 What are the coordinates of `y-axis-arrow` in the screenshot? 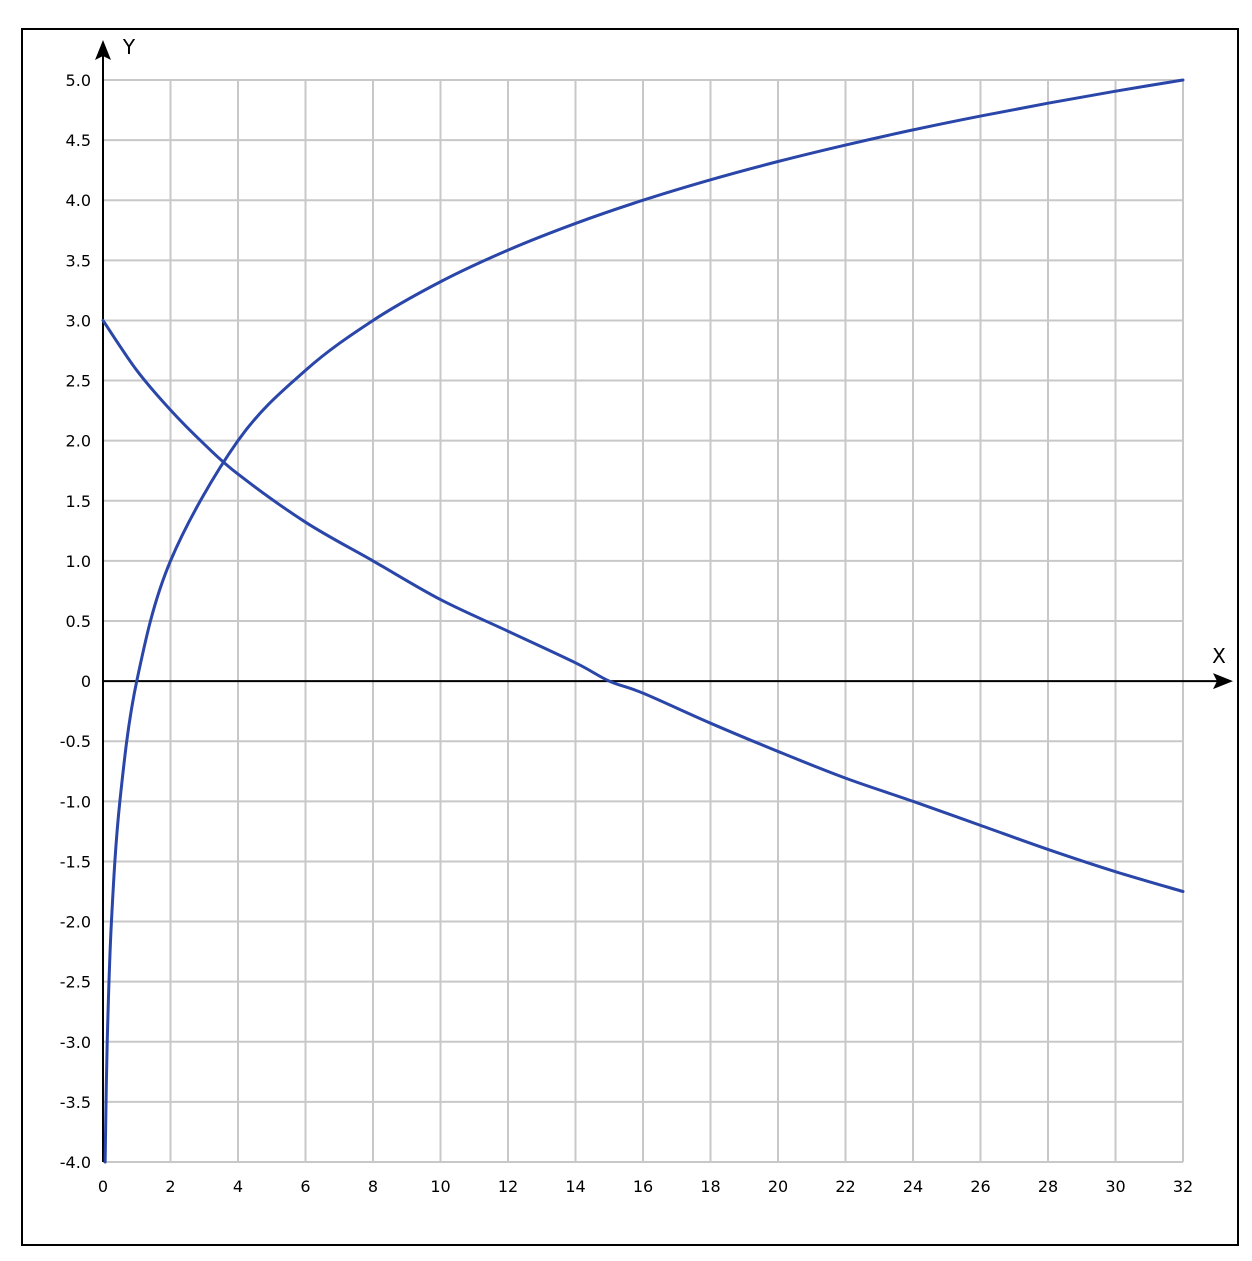 It's located at (103, 50).